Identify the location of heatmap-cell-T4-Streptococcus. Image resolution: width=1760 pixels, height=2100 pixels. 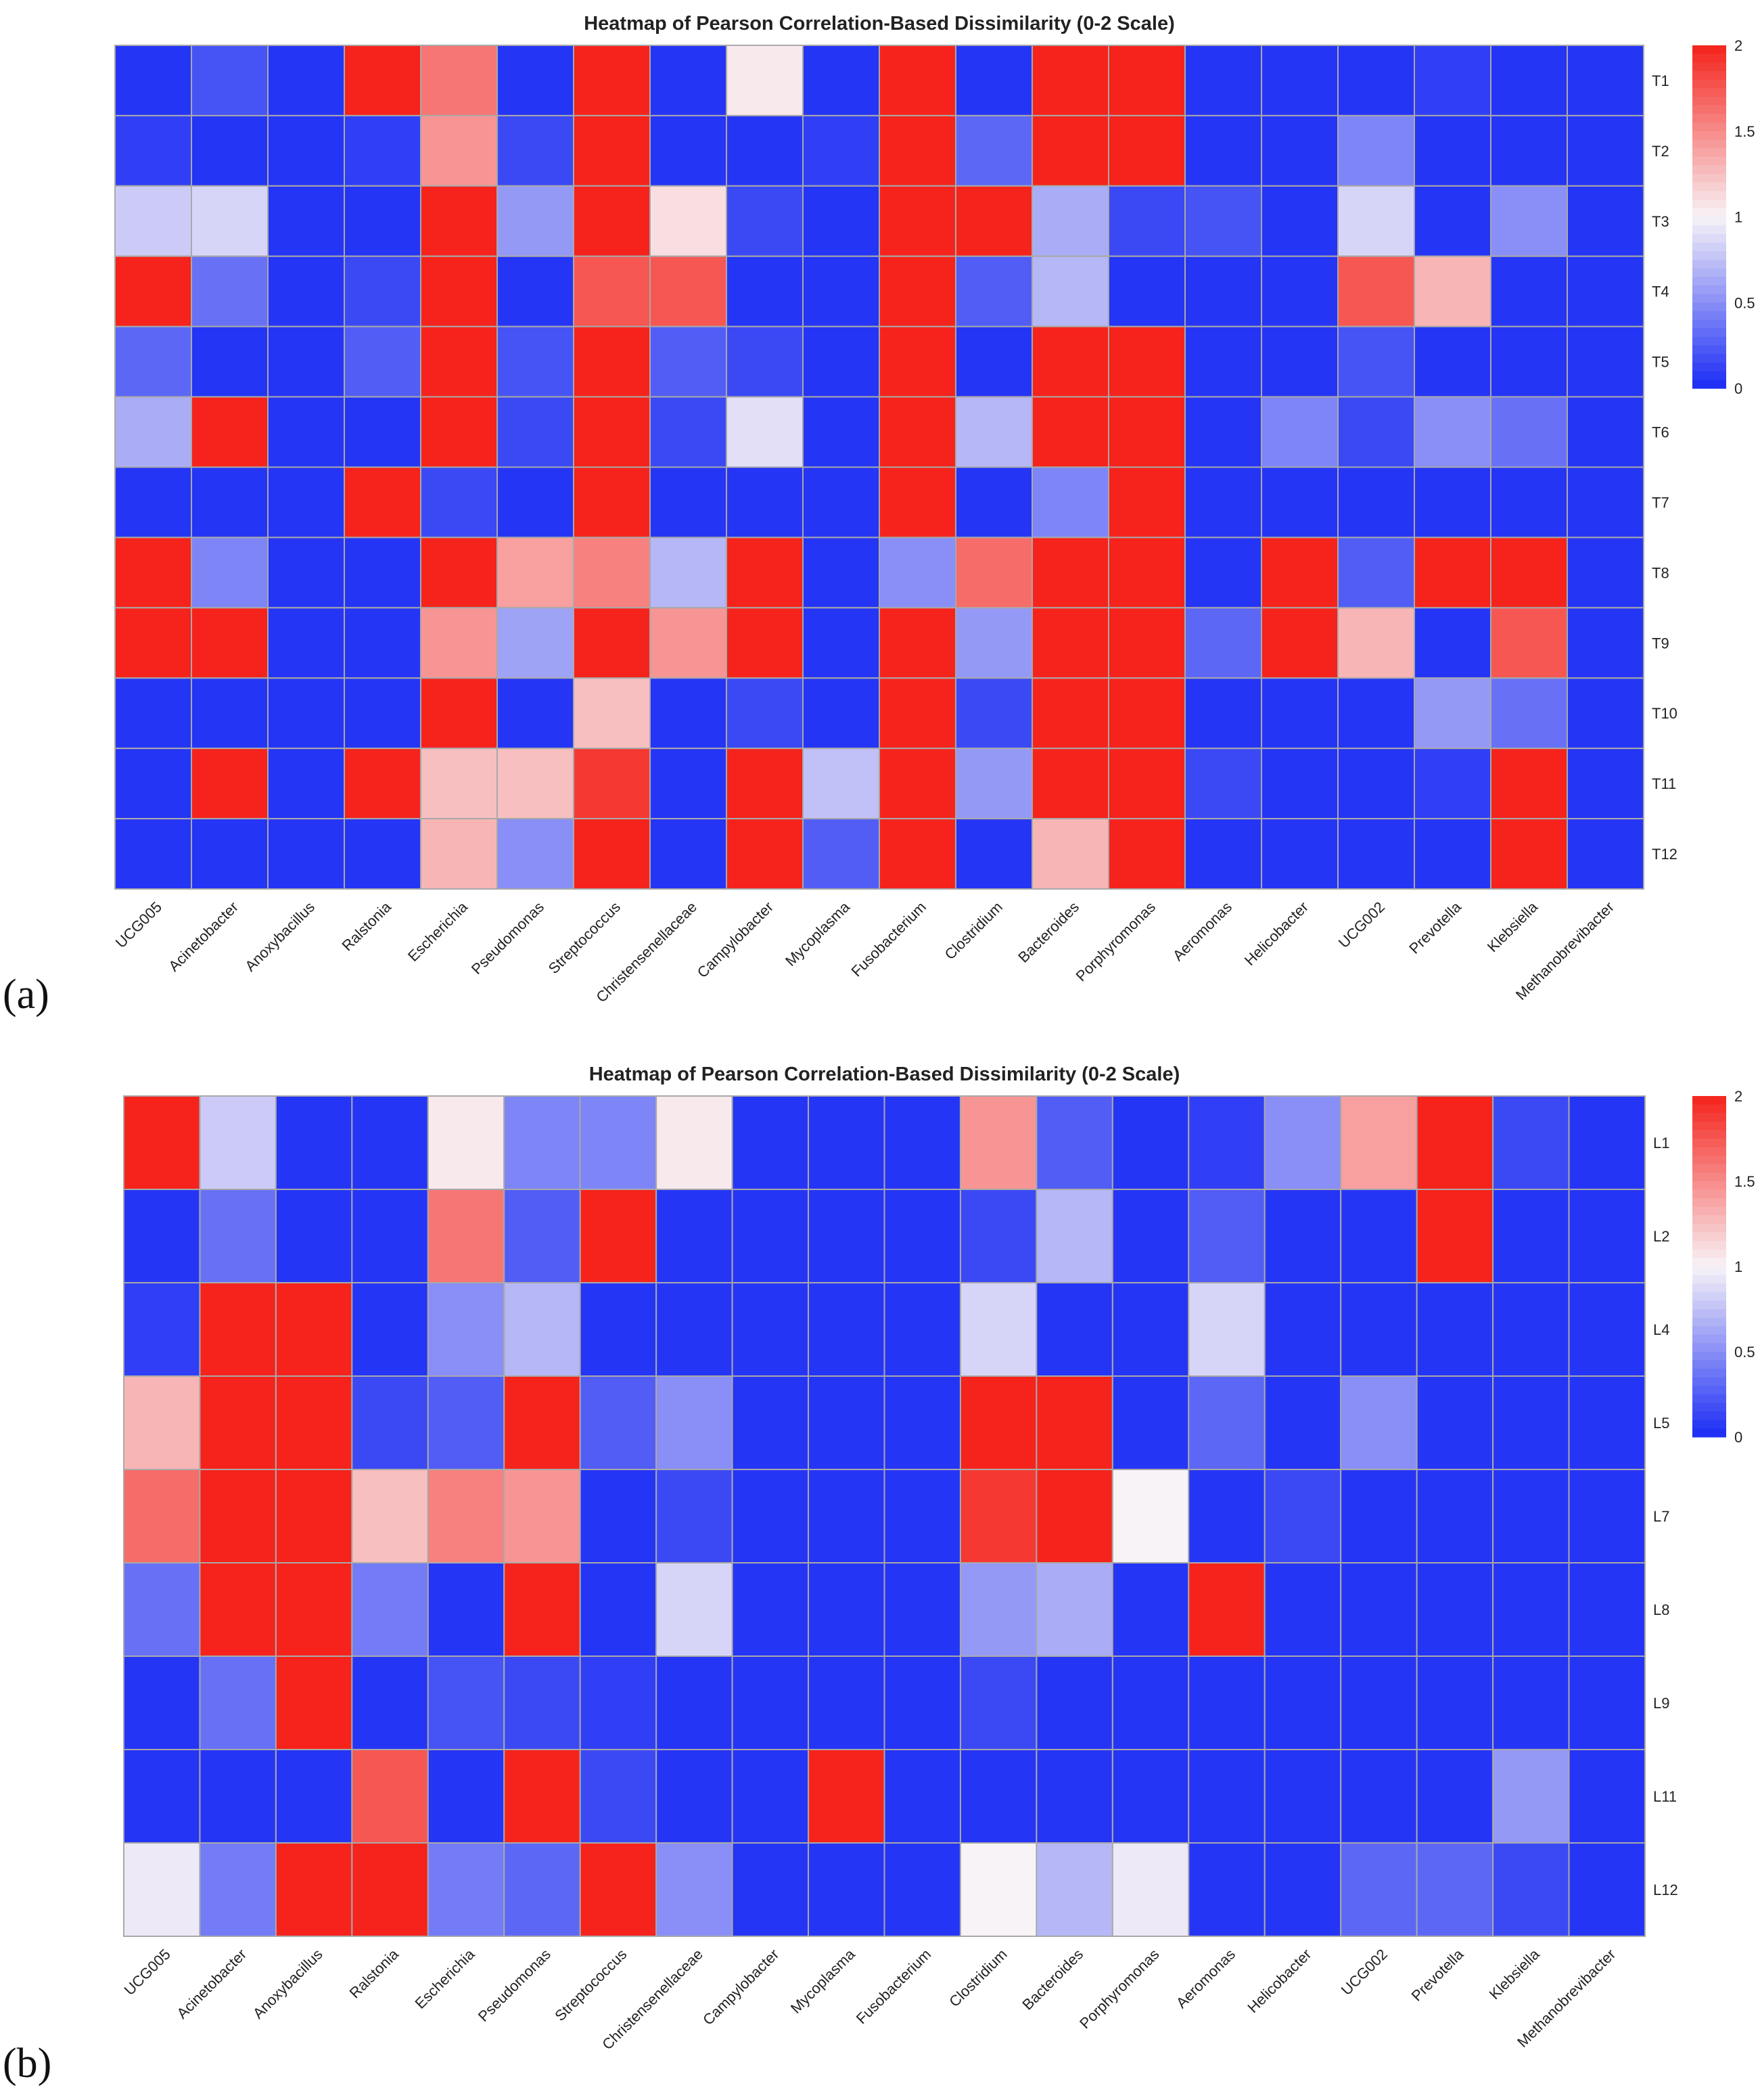
(612, 291).